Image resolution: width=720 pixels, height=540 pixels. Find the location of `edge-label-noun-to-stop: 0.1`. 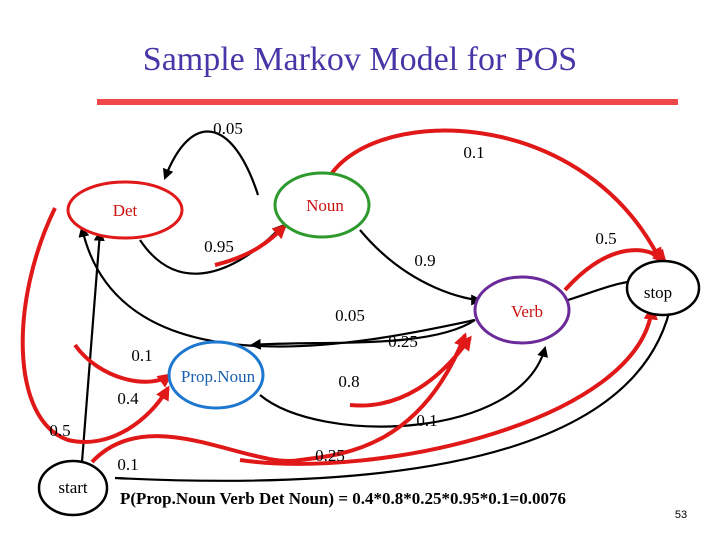

edge-label-noun-to-stop: 0.1 is located at coordinates (473, 152).